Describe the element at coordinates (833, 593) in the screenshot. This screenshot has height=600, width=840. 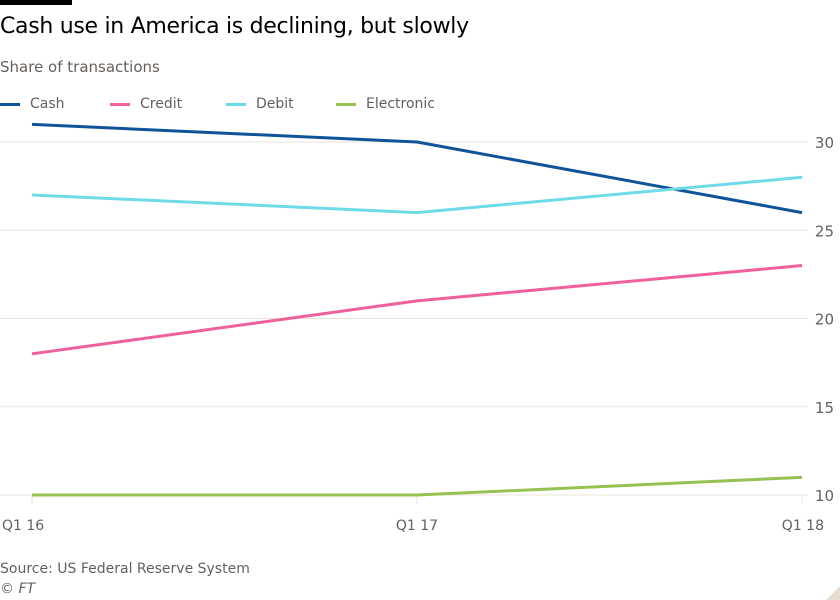
I see `corner-decoration` at that location.